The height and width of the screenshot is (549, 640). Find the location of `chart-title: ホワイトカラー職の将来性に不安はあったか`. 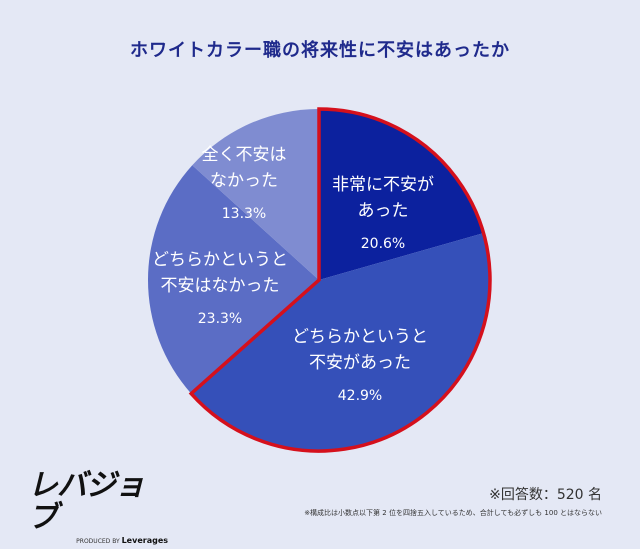

chart-title: ホワイトカラー職の将来性に不安はあったか is located at coordinates (320, 50).